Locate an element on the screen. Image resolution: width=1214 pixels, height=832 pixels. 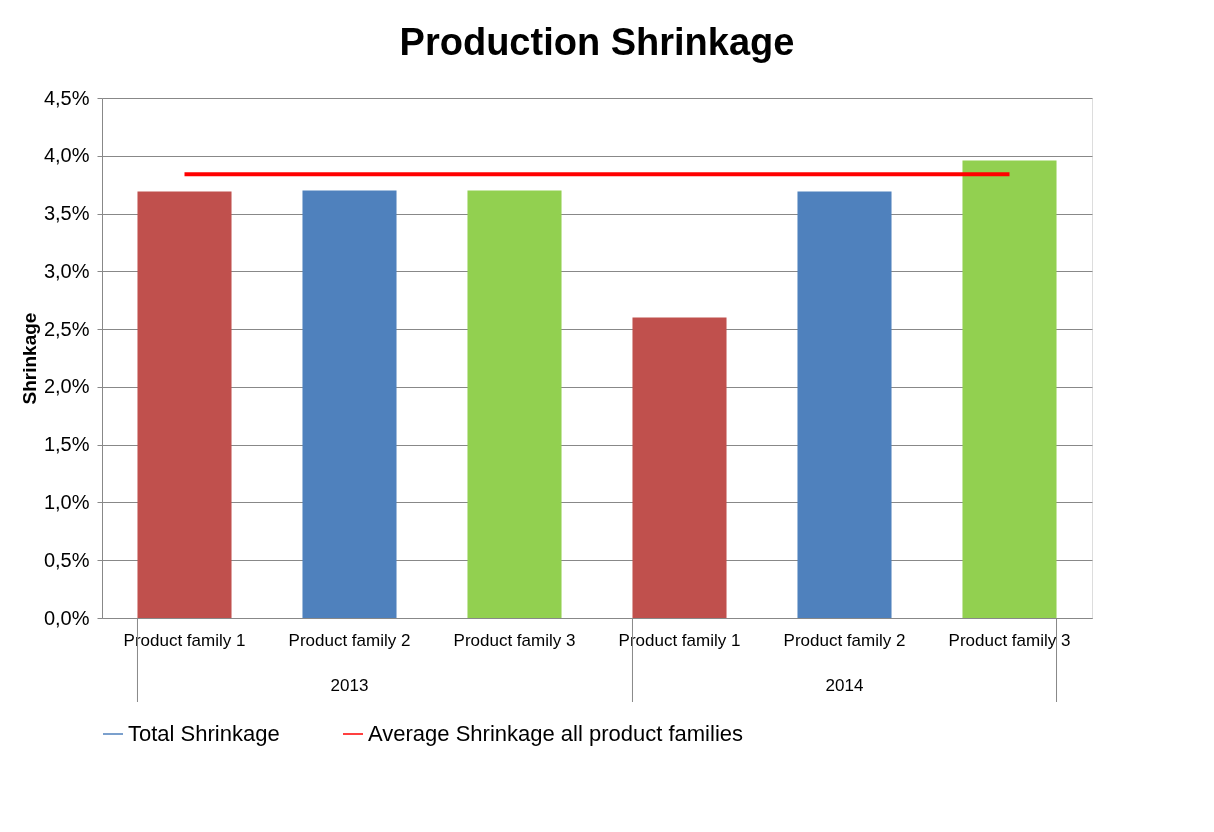
y-tick-label: 3,5% is located at coordinates (66, 213).